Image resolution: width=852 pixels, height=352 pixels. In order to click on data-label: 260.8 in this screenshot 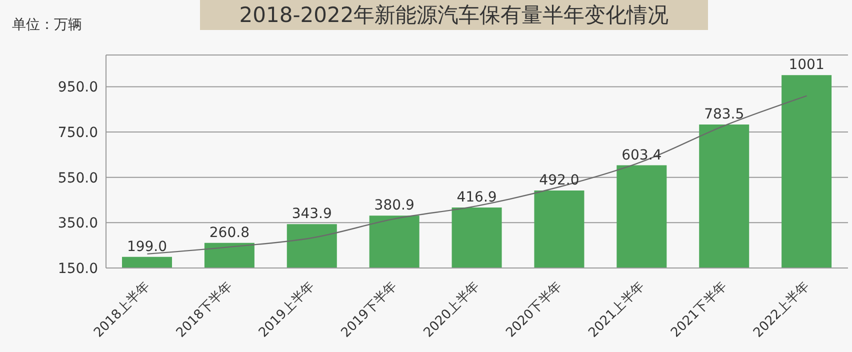, I will do `click(229, 232)`.